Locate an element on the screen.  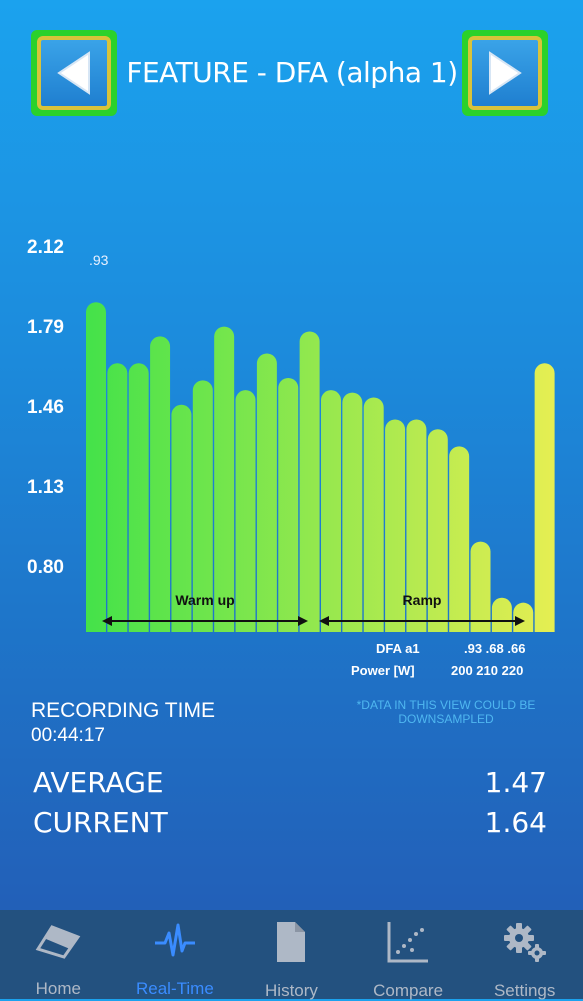
arrow-right-icon is located at coordinates (505, 73).